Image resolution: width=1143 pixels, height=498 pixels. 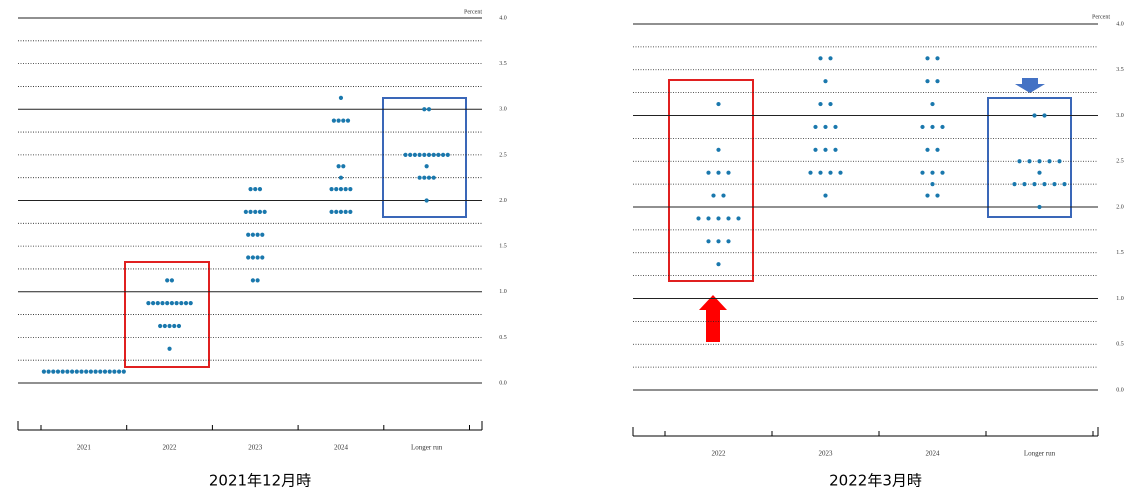 I want to click on x-tick-label: 2021, so click(x=84, y=448).